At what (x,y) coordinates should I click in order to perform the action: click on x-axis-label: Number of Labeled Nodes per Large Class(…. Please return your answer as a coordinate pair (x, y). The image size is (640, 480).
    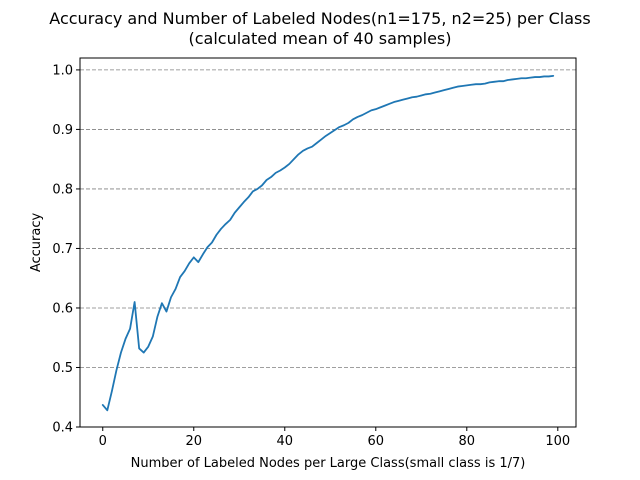
    Looking at the image, I should click on (328, 463).